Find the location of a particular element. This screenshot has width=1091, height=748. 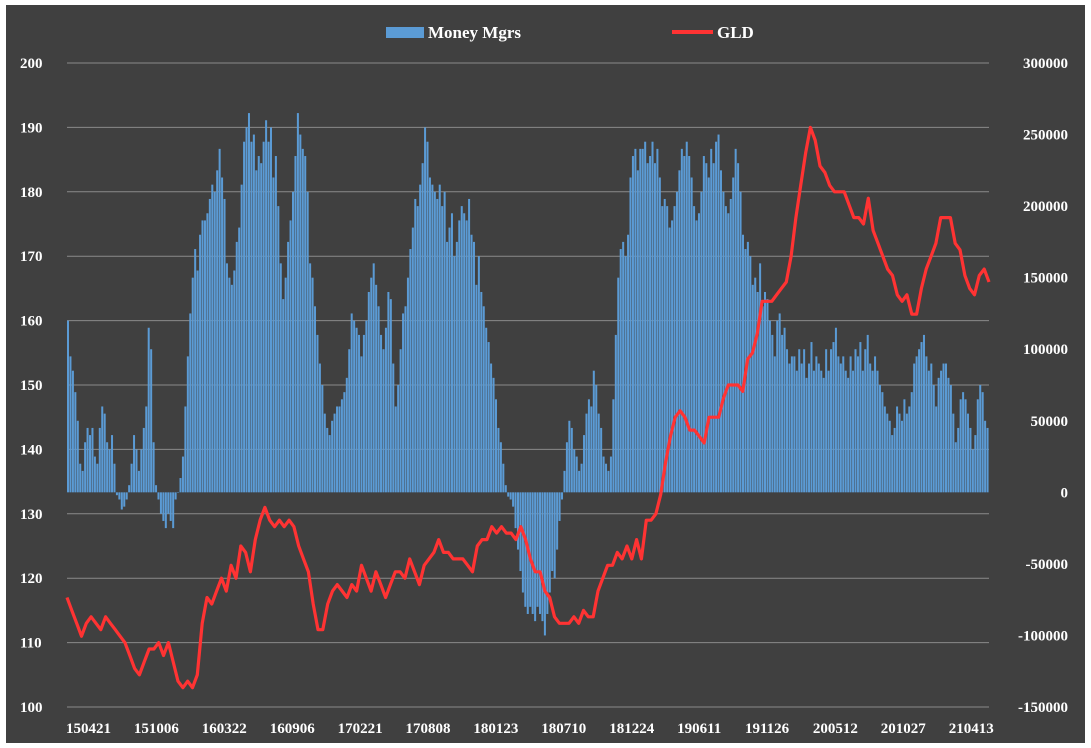

right-tick-label: -50000 is located at coordinates (1047, 565).